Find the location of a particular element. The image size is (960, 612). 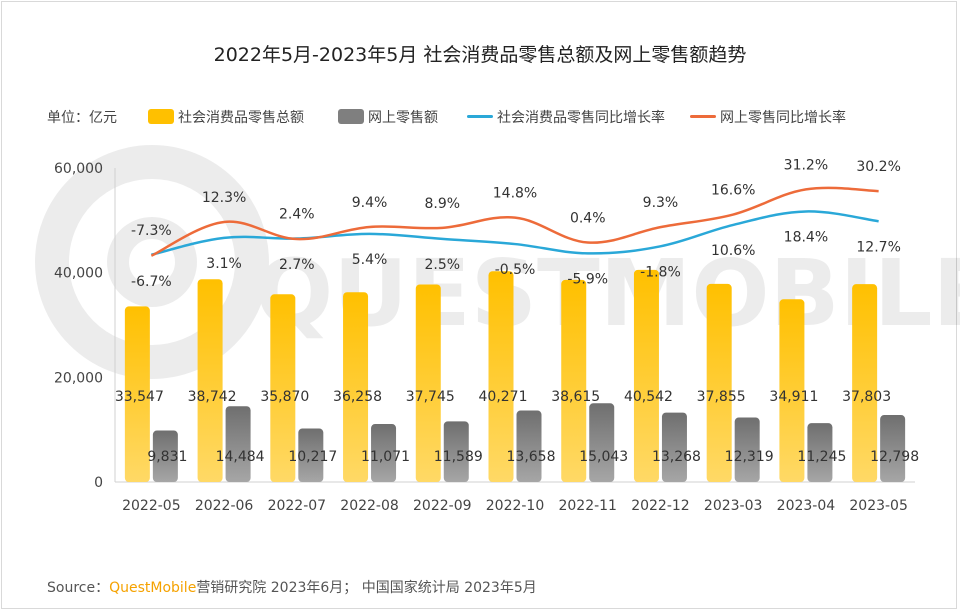

legend-retail-growth: 社会消费品零售同比增长率 is located at coordinates (566, 117).